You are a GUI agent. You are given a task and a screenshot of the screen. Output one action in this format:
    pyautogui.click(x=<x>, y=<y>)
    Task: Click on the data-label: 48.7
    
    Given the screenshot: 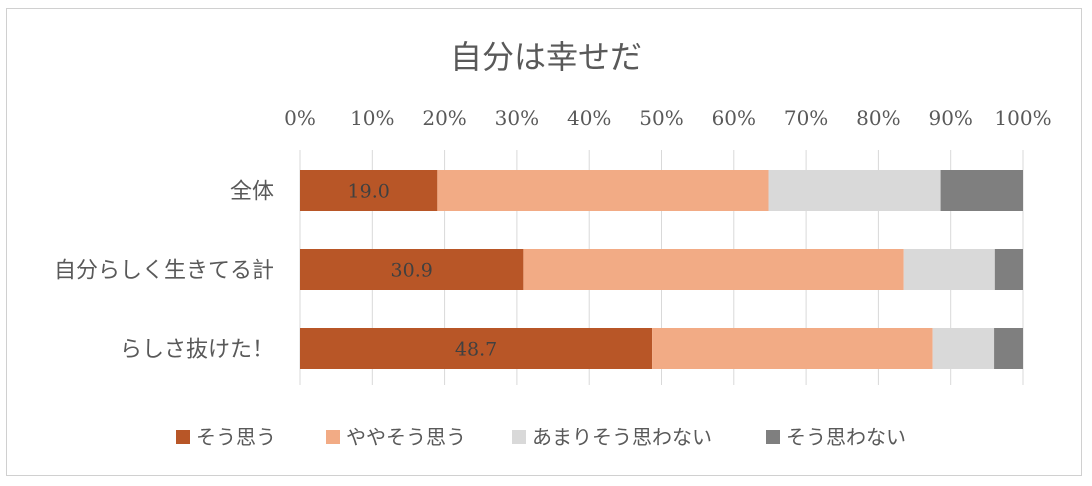 What is the action you would take?
    pyautogui.click(x=476, y=350)
    